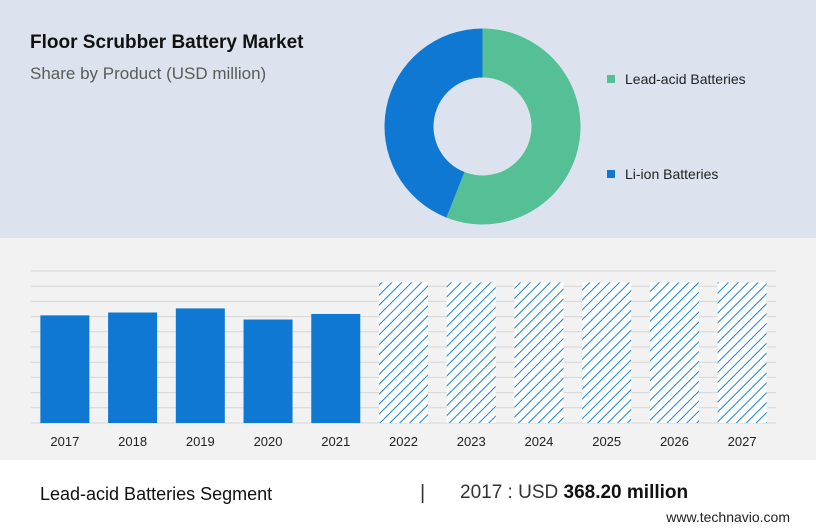 The image size is (816, 528). What do you see at coordinates (742, 441) in the screenshot?
I see `x-tick-2027: 2027` at bounding box center [742, 441].